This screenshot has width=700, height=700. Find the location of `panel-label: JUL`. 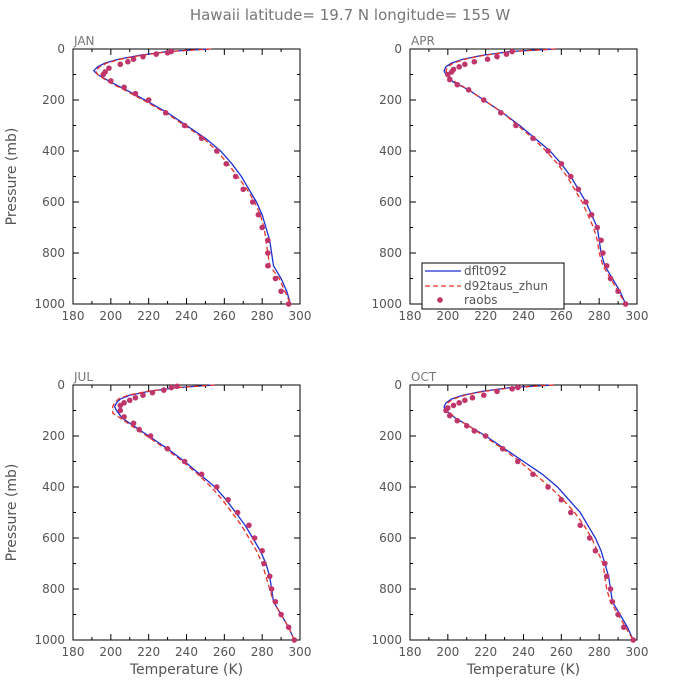

panel-label: JUL is located at coordinates (83, 377).